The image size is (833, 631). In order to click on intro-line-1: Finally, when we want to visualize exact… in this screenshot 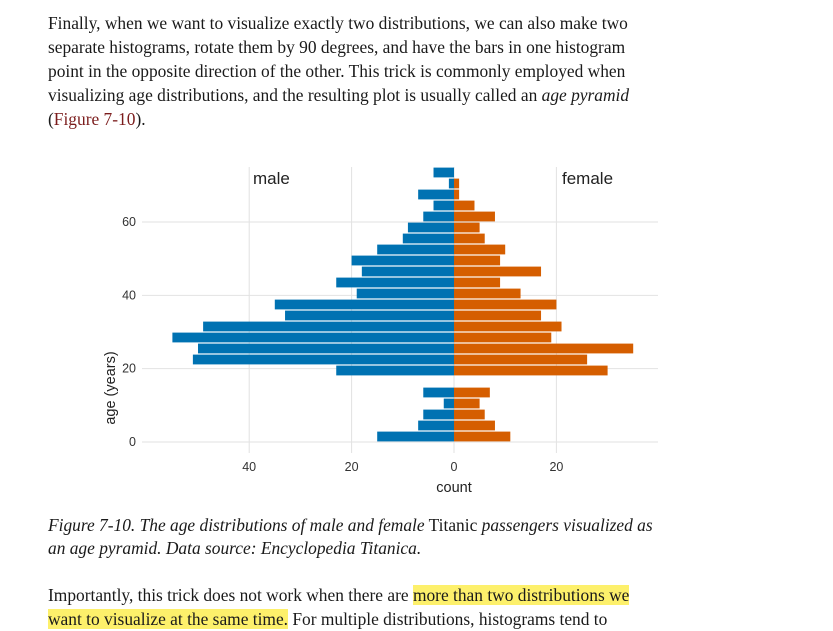, I will do `click(338, 23)`.